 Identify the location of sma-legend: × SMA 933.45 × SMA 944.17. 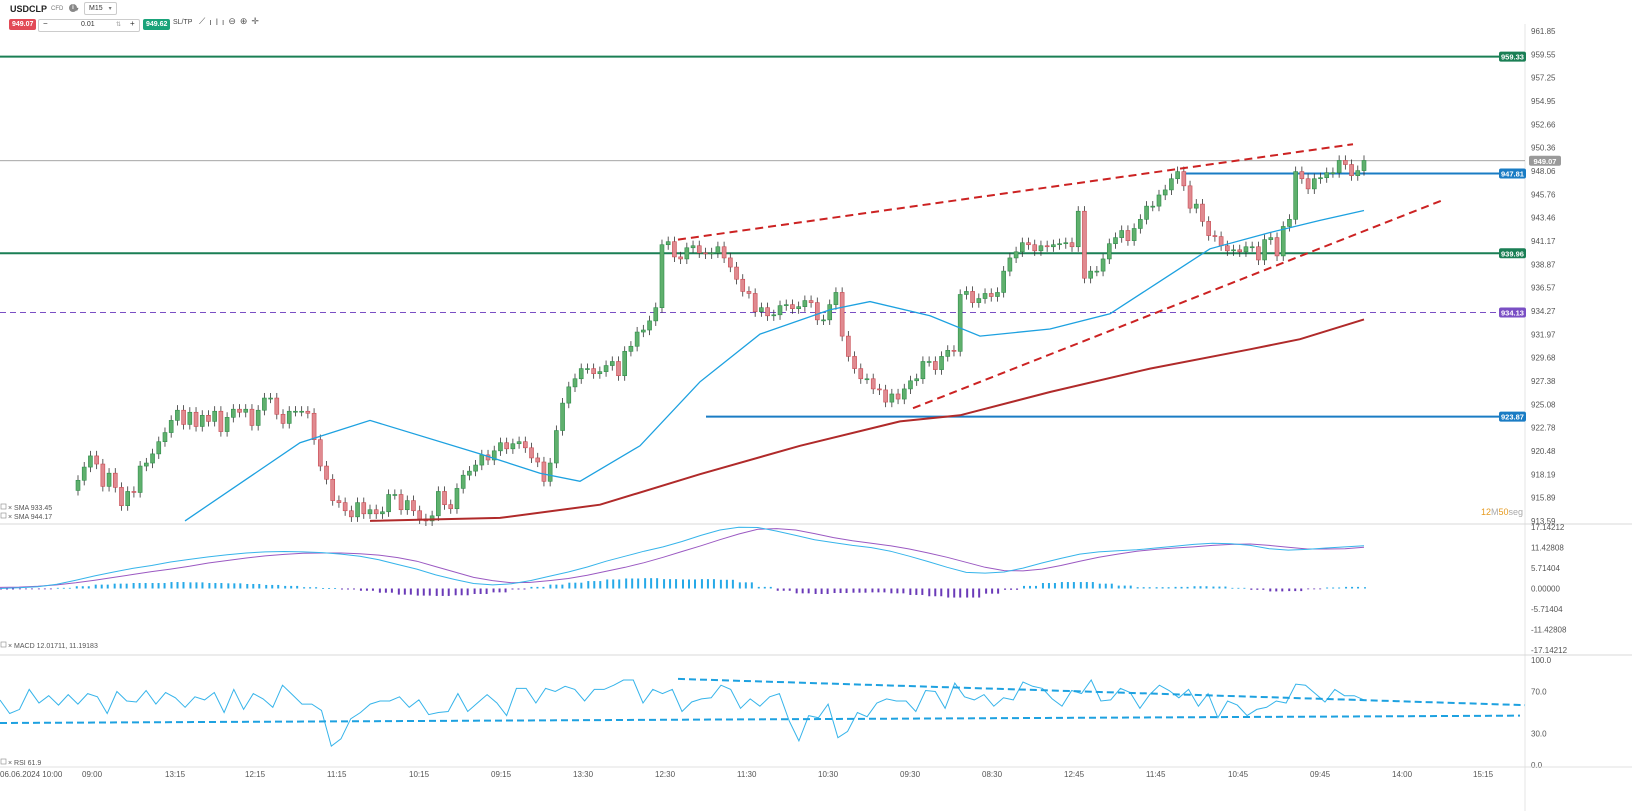
(26, 512).